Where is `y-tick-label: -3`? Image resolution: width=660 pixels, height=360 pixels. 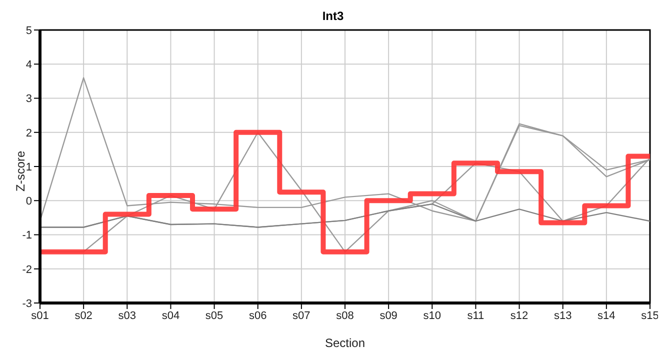 y-tick-label: -3 is located at coordinates (27, 304).